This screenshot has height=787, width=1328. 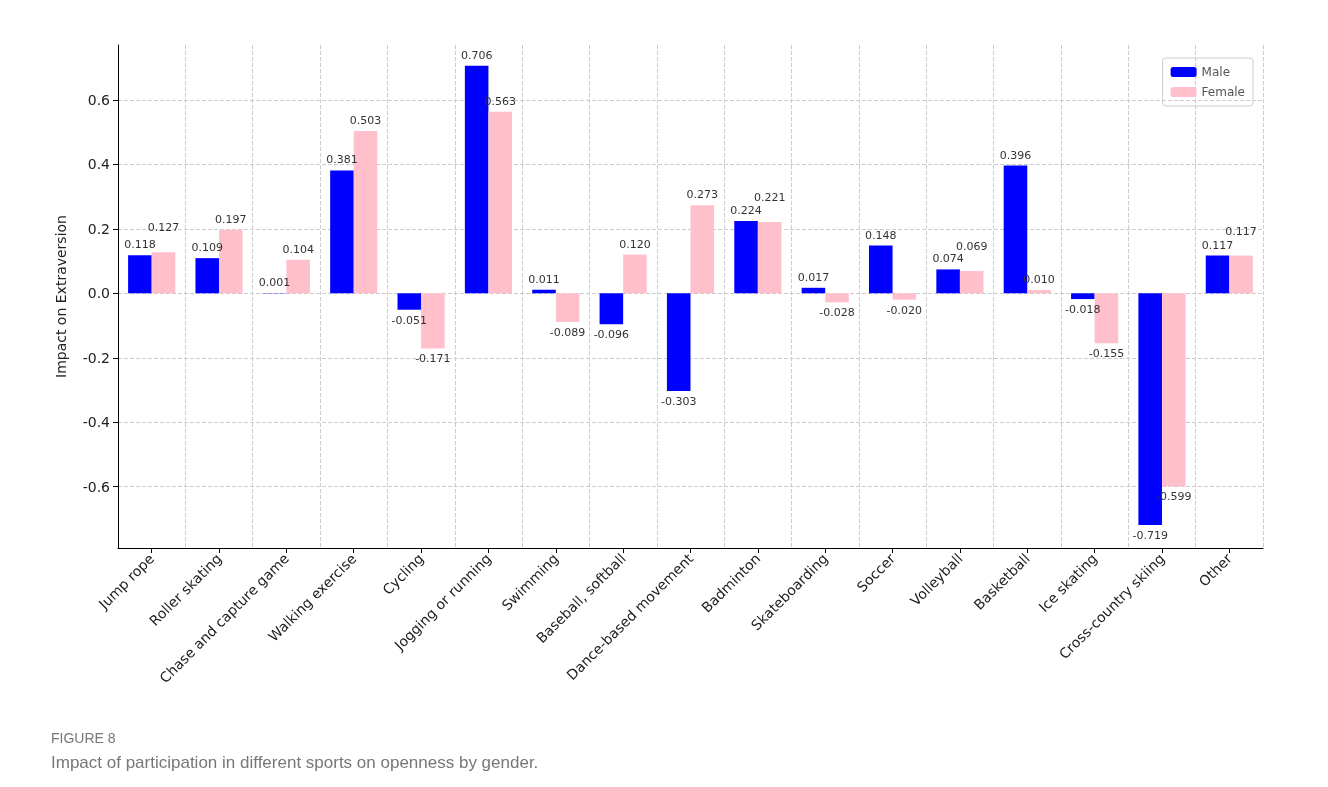 I want to click on y-tick-label: -0.2, so click(x=96, y=357).